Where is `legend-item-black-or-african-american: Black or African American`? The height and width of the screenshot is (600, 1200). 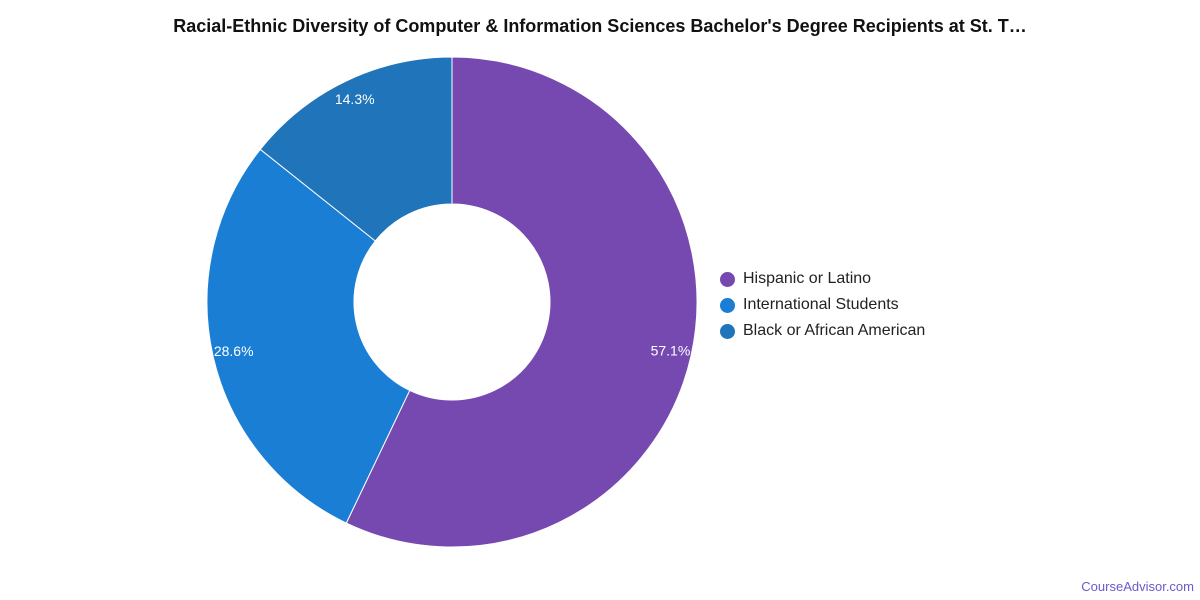 legend-item-black-or-african-american: Black or African American is located at coordinates (822, 331).